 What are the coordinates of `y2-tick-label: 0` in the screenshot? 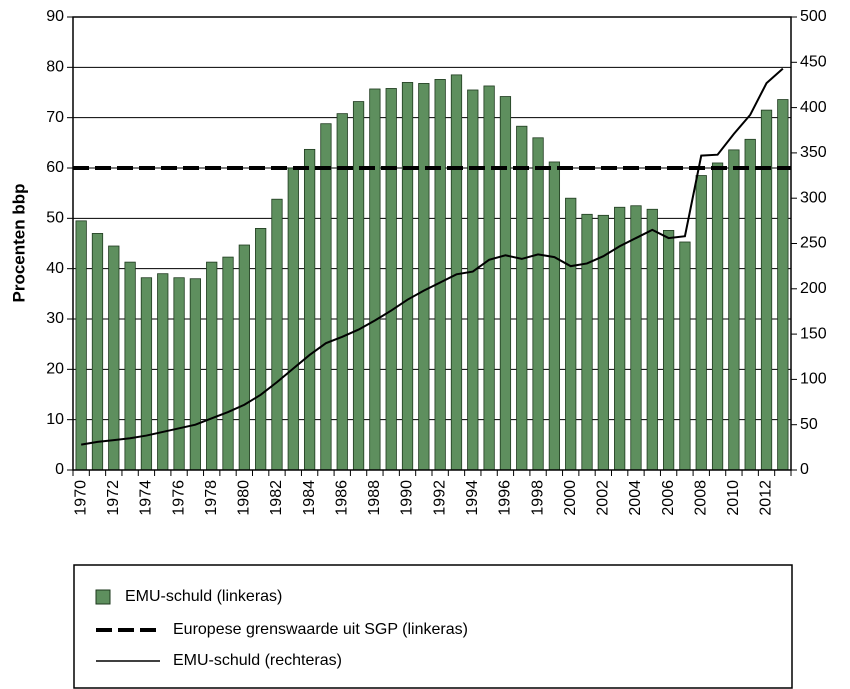 It's located at (804, 469).